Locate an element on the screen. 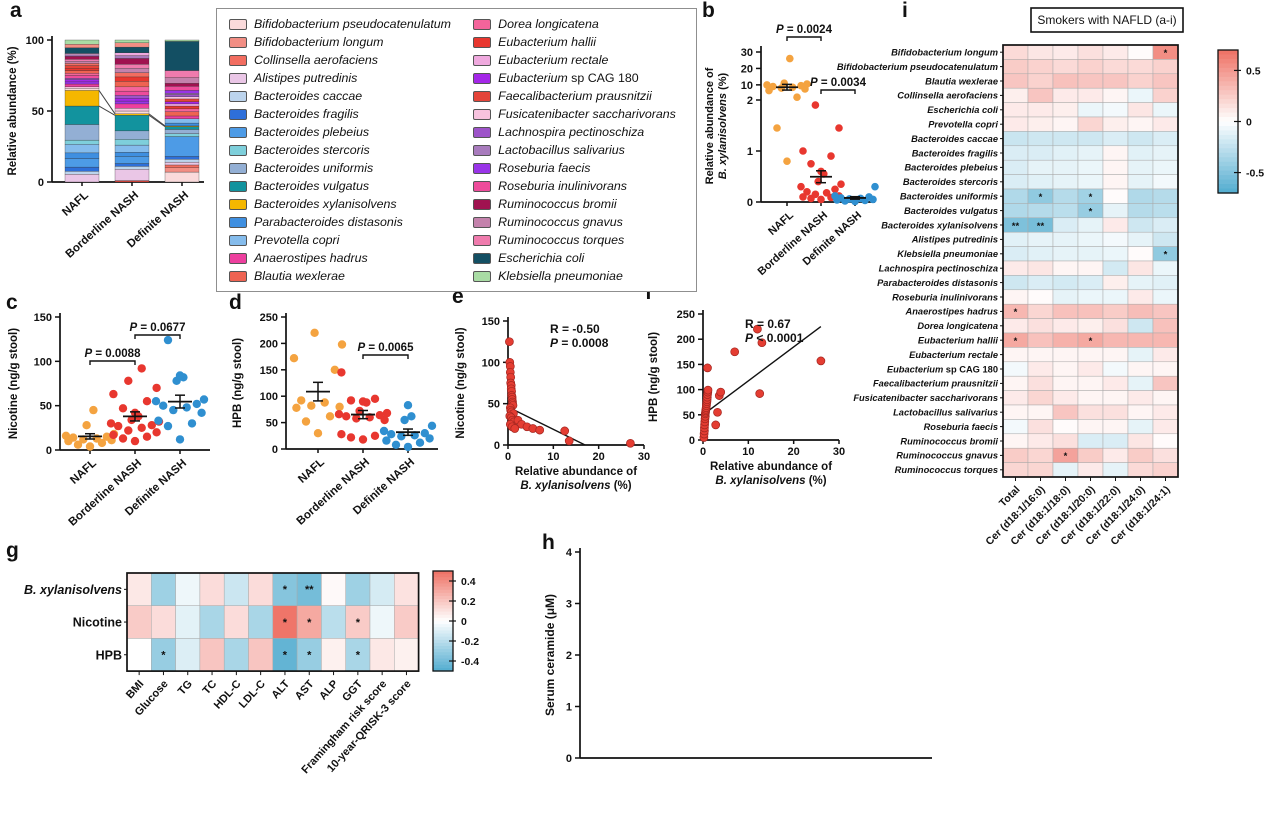  row-label: Bifidobacterium pseudocatenulatum is located at coordinates (917, 67).